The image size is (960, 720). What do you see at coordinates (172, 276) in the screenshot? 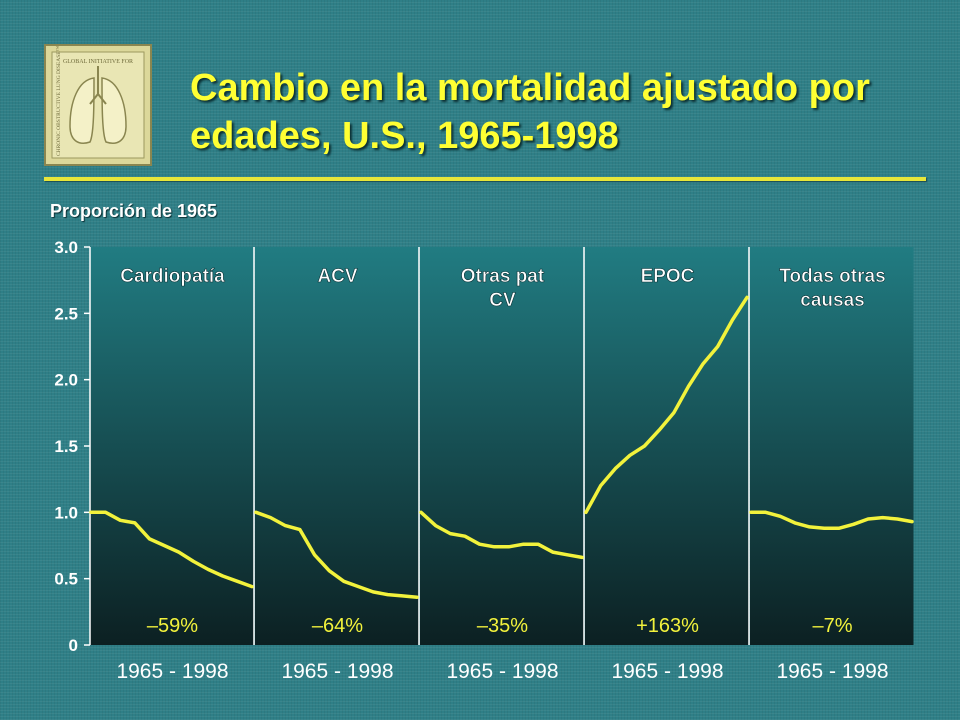
I see `panel-title-0: Cardiopatía` at bounding box center [172, 276].